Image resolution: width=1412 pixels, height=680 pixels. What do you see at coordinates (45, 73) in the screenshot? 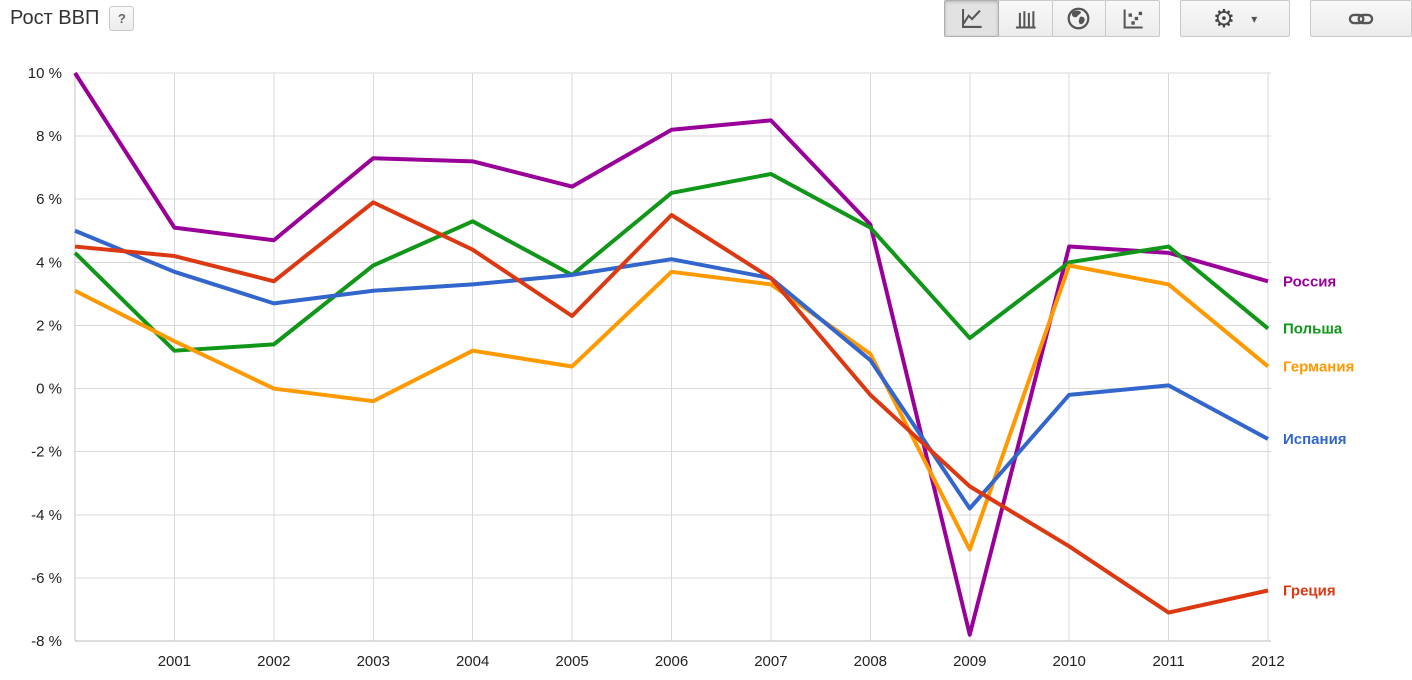
I see `y-axis-tick-label: 10 %` at bounding box center [45, 73].